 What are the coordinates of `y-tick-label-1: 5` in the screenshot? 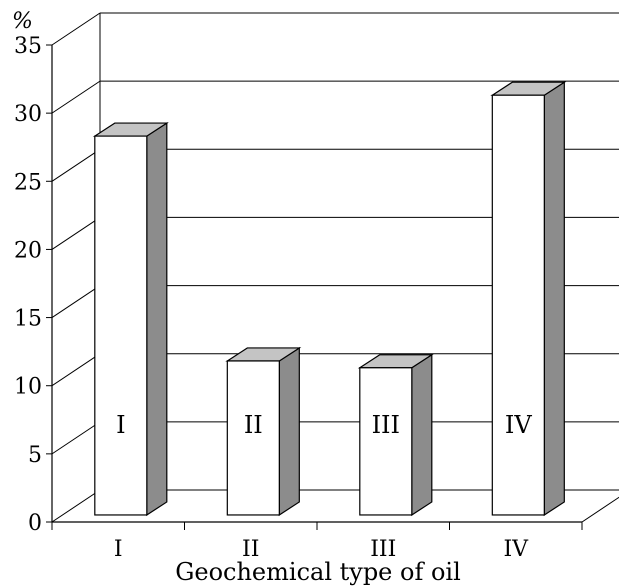 It's located at (35, 455).